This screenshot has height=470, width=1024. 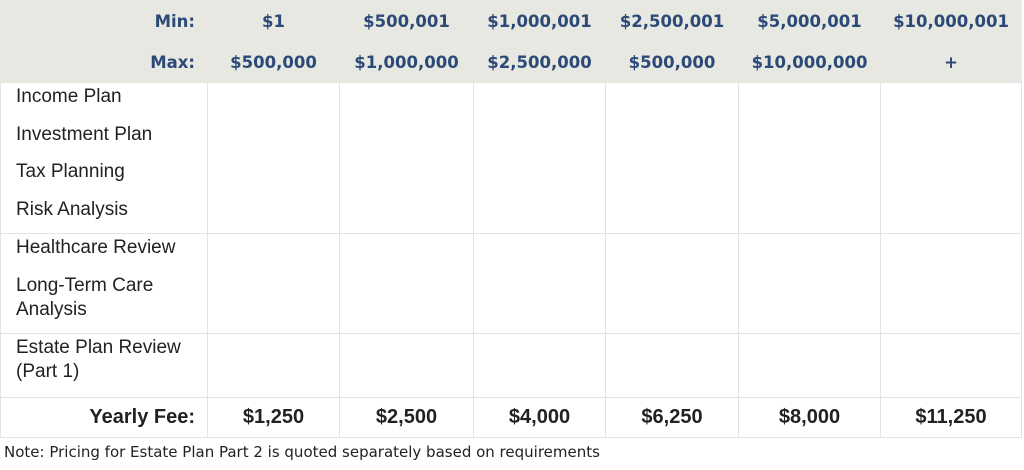 I want to click on feature-estate-plan-review: Estate Plan Review (Part 1), so click(x=98, y=359).